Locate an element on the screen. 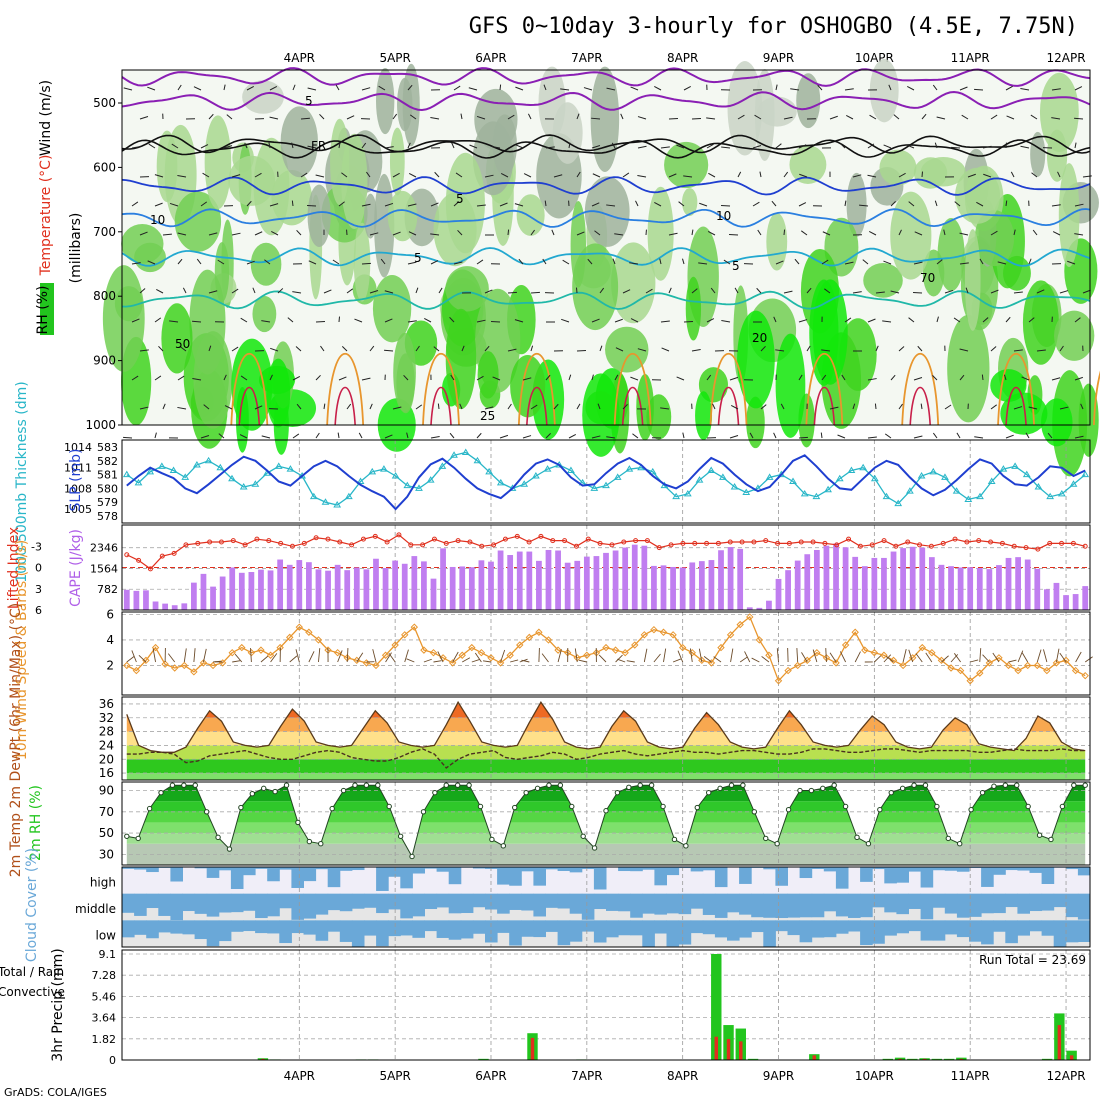  contour-label: 5 is located at coordinates (309, 101).